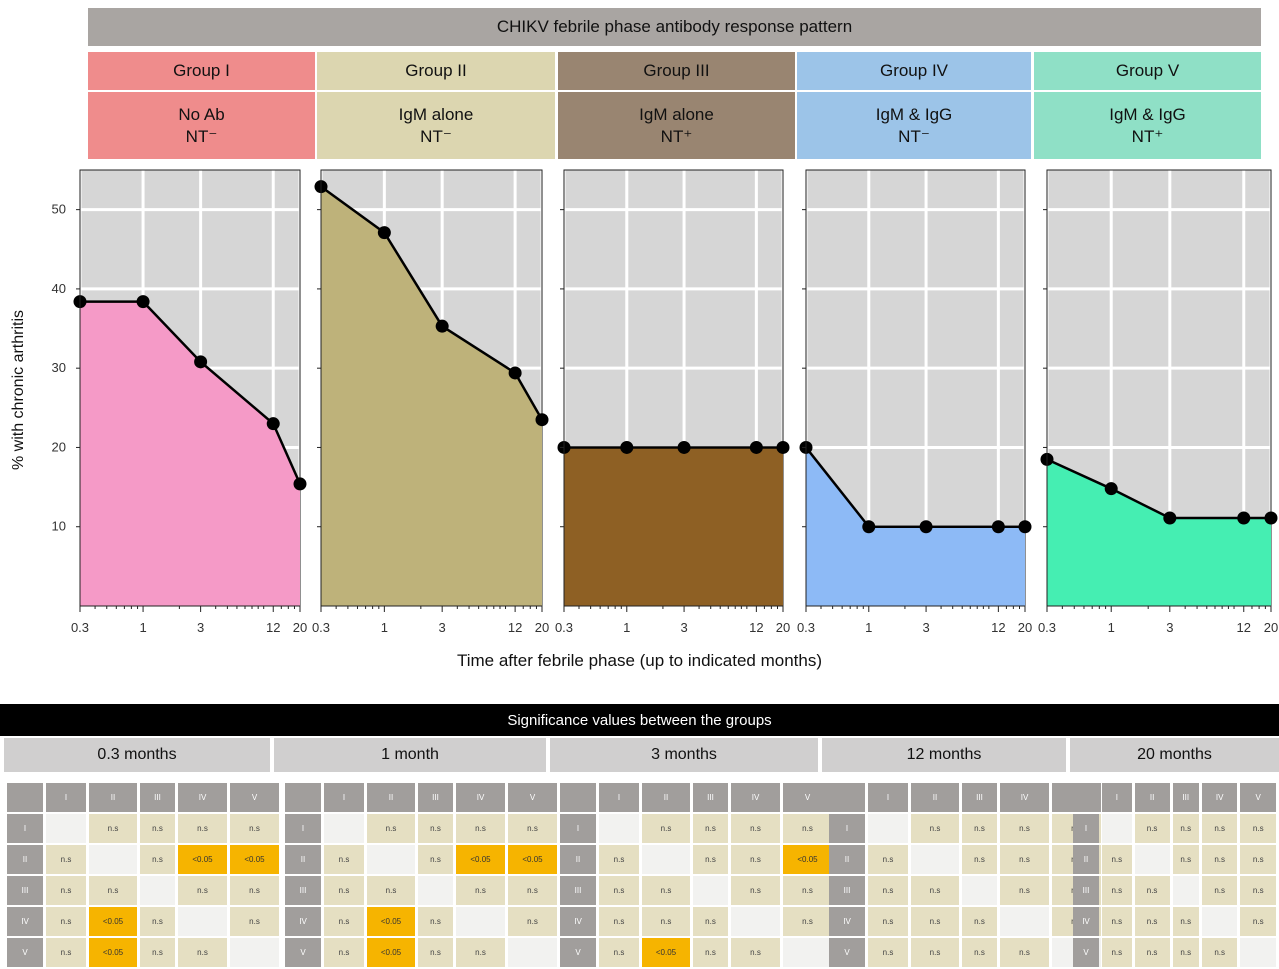 Image resolution: width=1279 pixels, height=969 pixels. Describe the element at coordinates (1086, 797) in the screenshot. I see `table-corner` at that location.